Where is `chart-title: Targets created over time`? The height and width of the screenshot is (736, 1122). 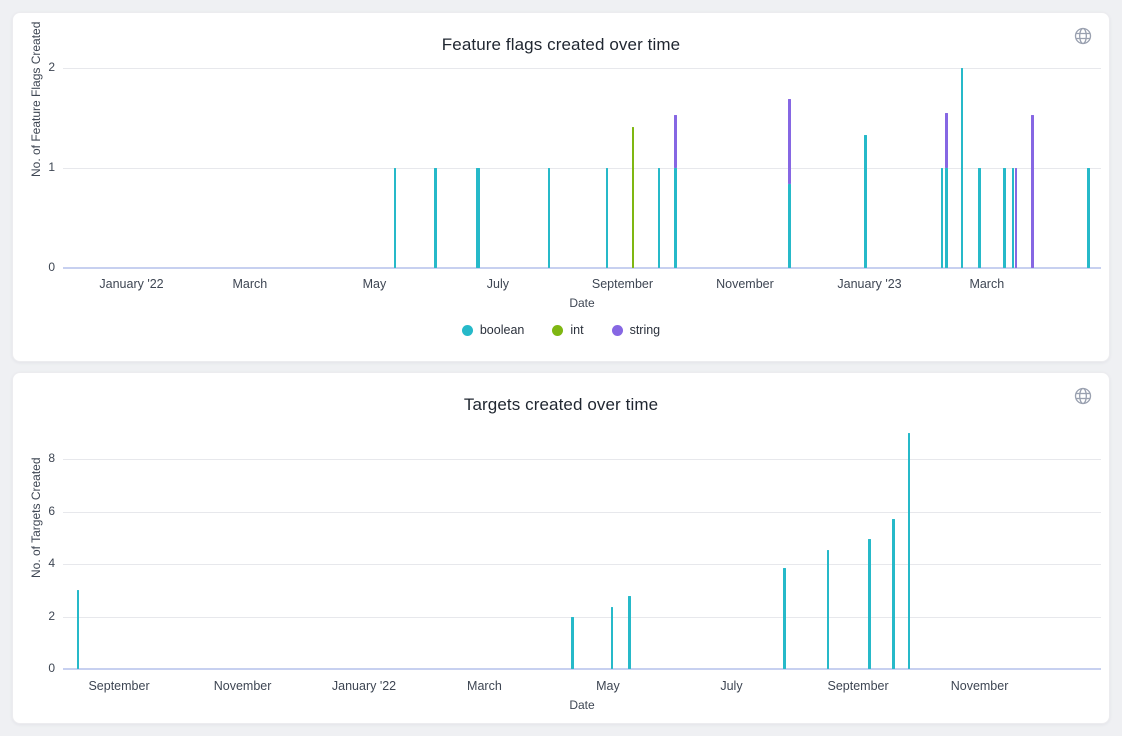
chart-title: Targets created over time is located at coordinates (561, 404).